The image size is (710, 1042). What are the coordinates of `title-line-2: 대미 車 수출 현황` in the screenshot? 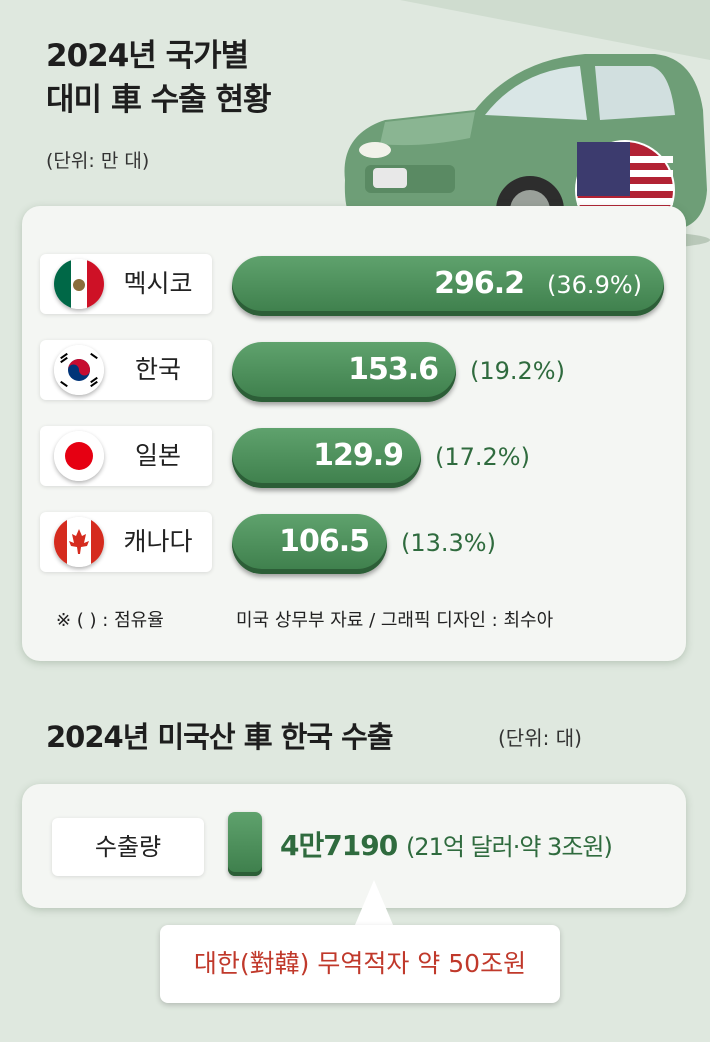 It's located at (158, 100).